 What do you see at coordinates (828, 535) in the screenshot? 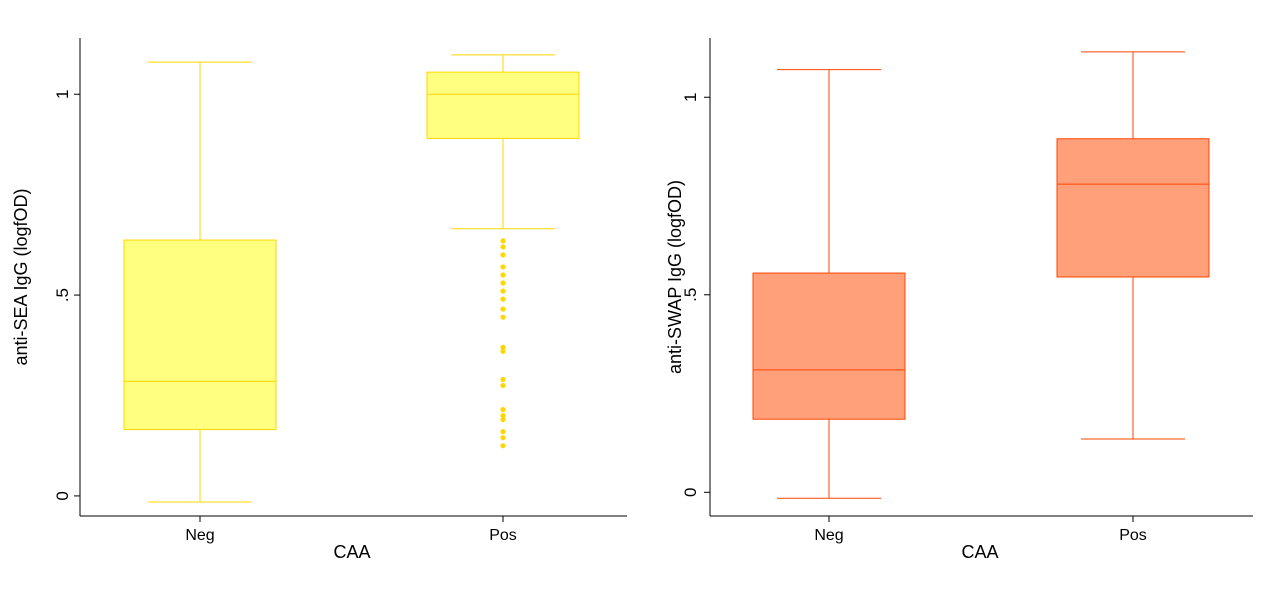
I see `chart-2-x-tick-label: Neg` at bounding box center [828, 535].